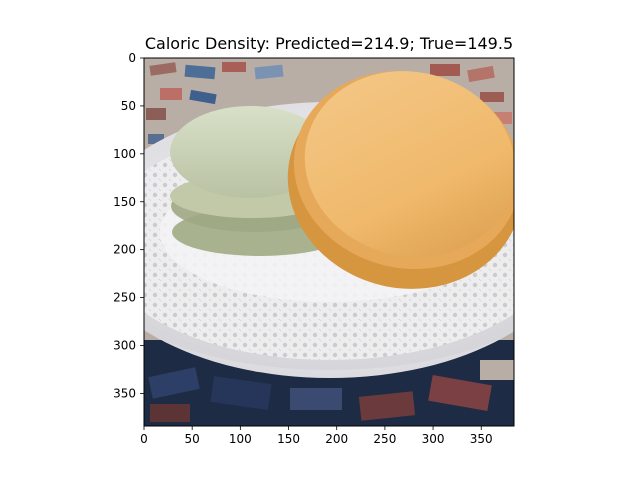  What do you see at coordinates (124, 250) in the screenshot?
I see `y-tick-label: 200` at bounding box center [124, 250].